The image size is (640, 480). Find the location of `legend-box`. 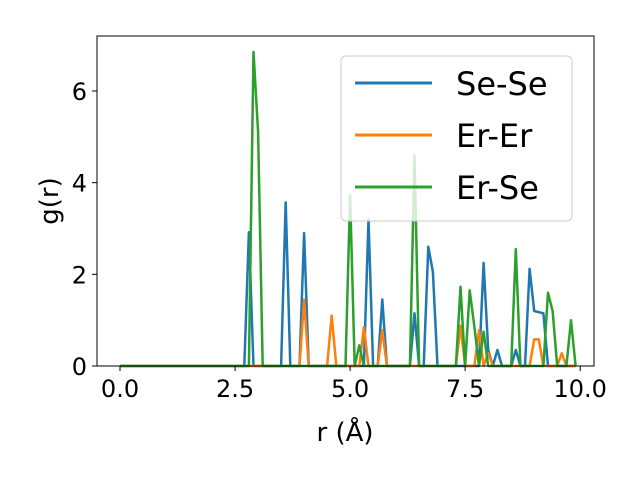

legend-box is located at coordinates (456, 138).